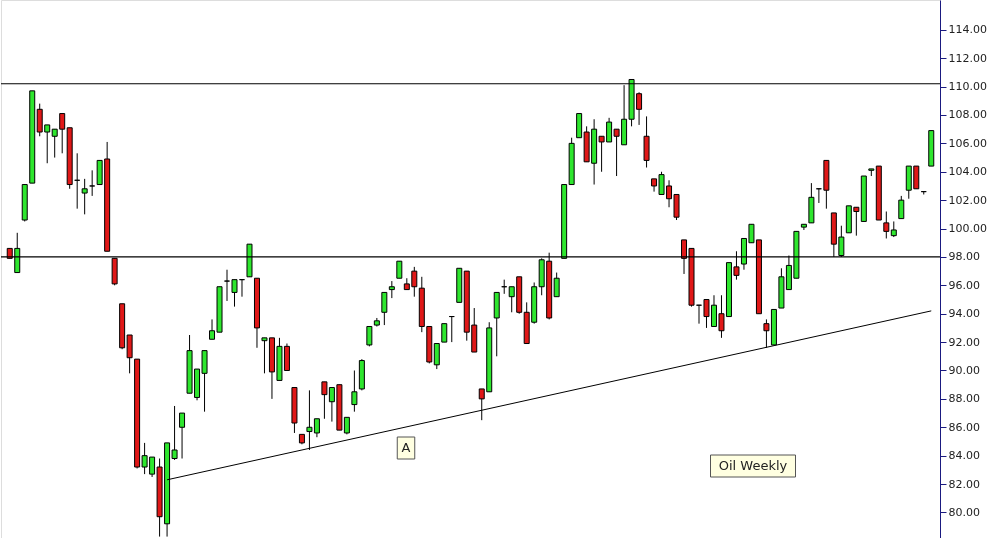 The width and height of the screenshot is (1001, 538). I want to click on y-tick-label: 104.00, so click(967, 172).